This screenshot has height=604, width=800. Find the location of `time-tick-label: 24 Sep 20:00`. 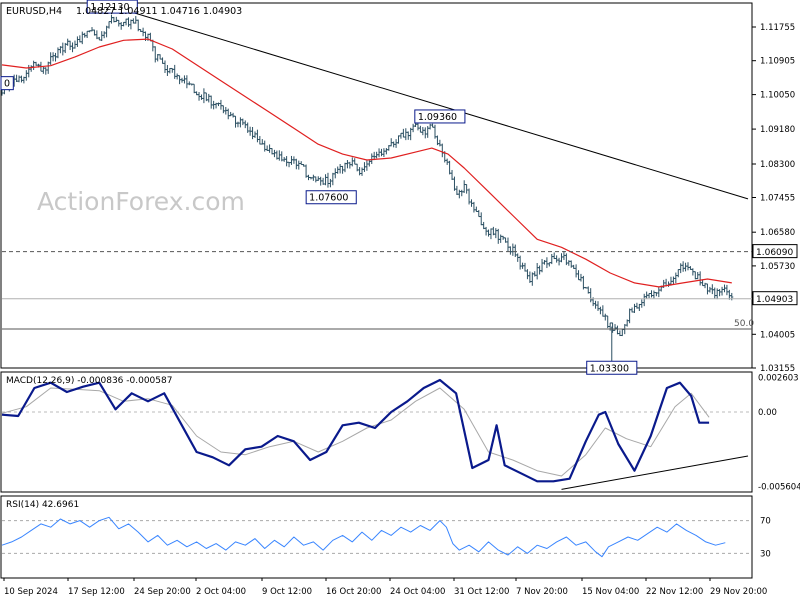

time-tick-label: 24 Sep 20:00 is located at coordinates (162, 592).